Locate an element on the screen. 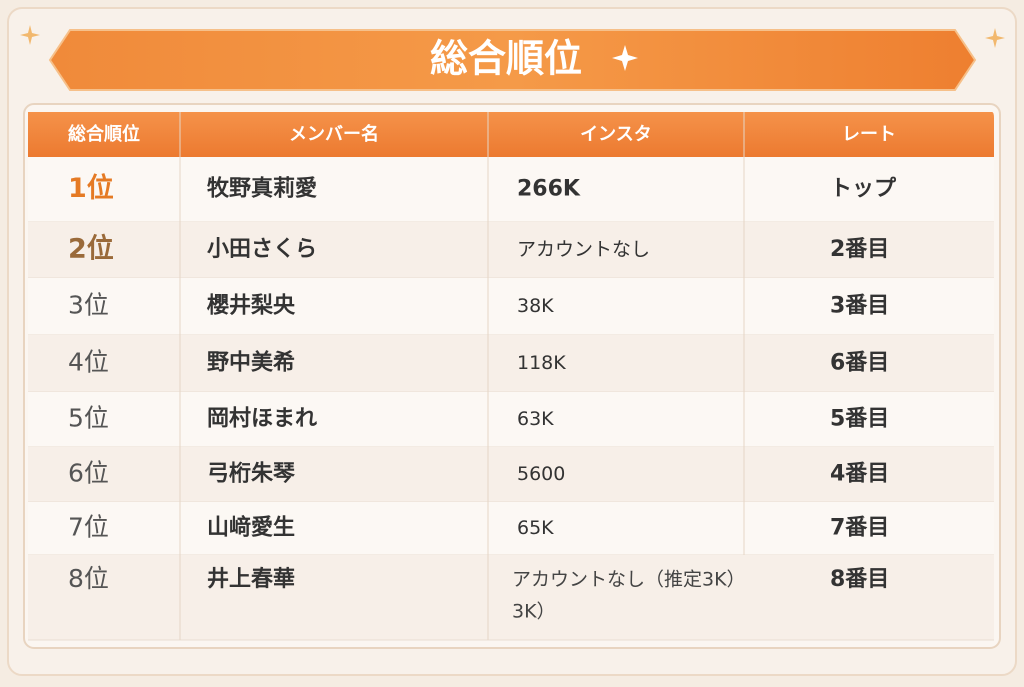  member-name: 牧野真莉愛 is located at coordinates (262, 189).